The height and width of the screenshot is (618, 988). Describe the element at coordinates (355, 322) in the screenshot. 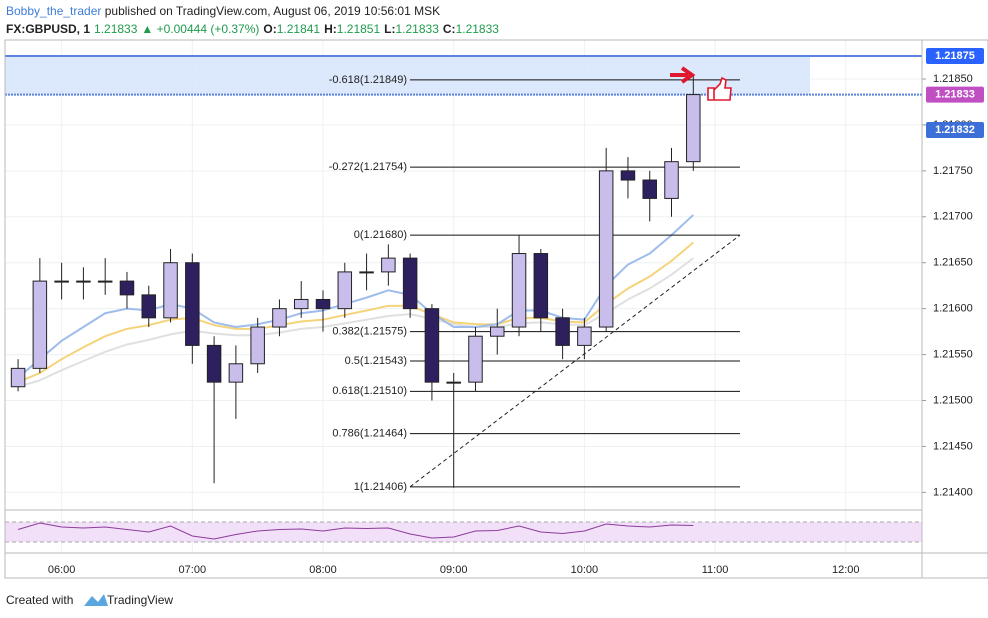

I see `moving-average` at that location.